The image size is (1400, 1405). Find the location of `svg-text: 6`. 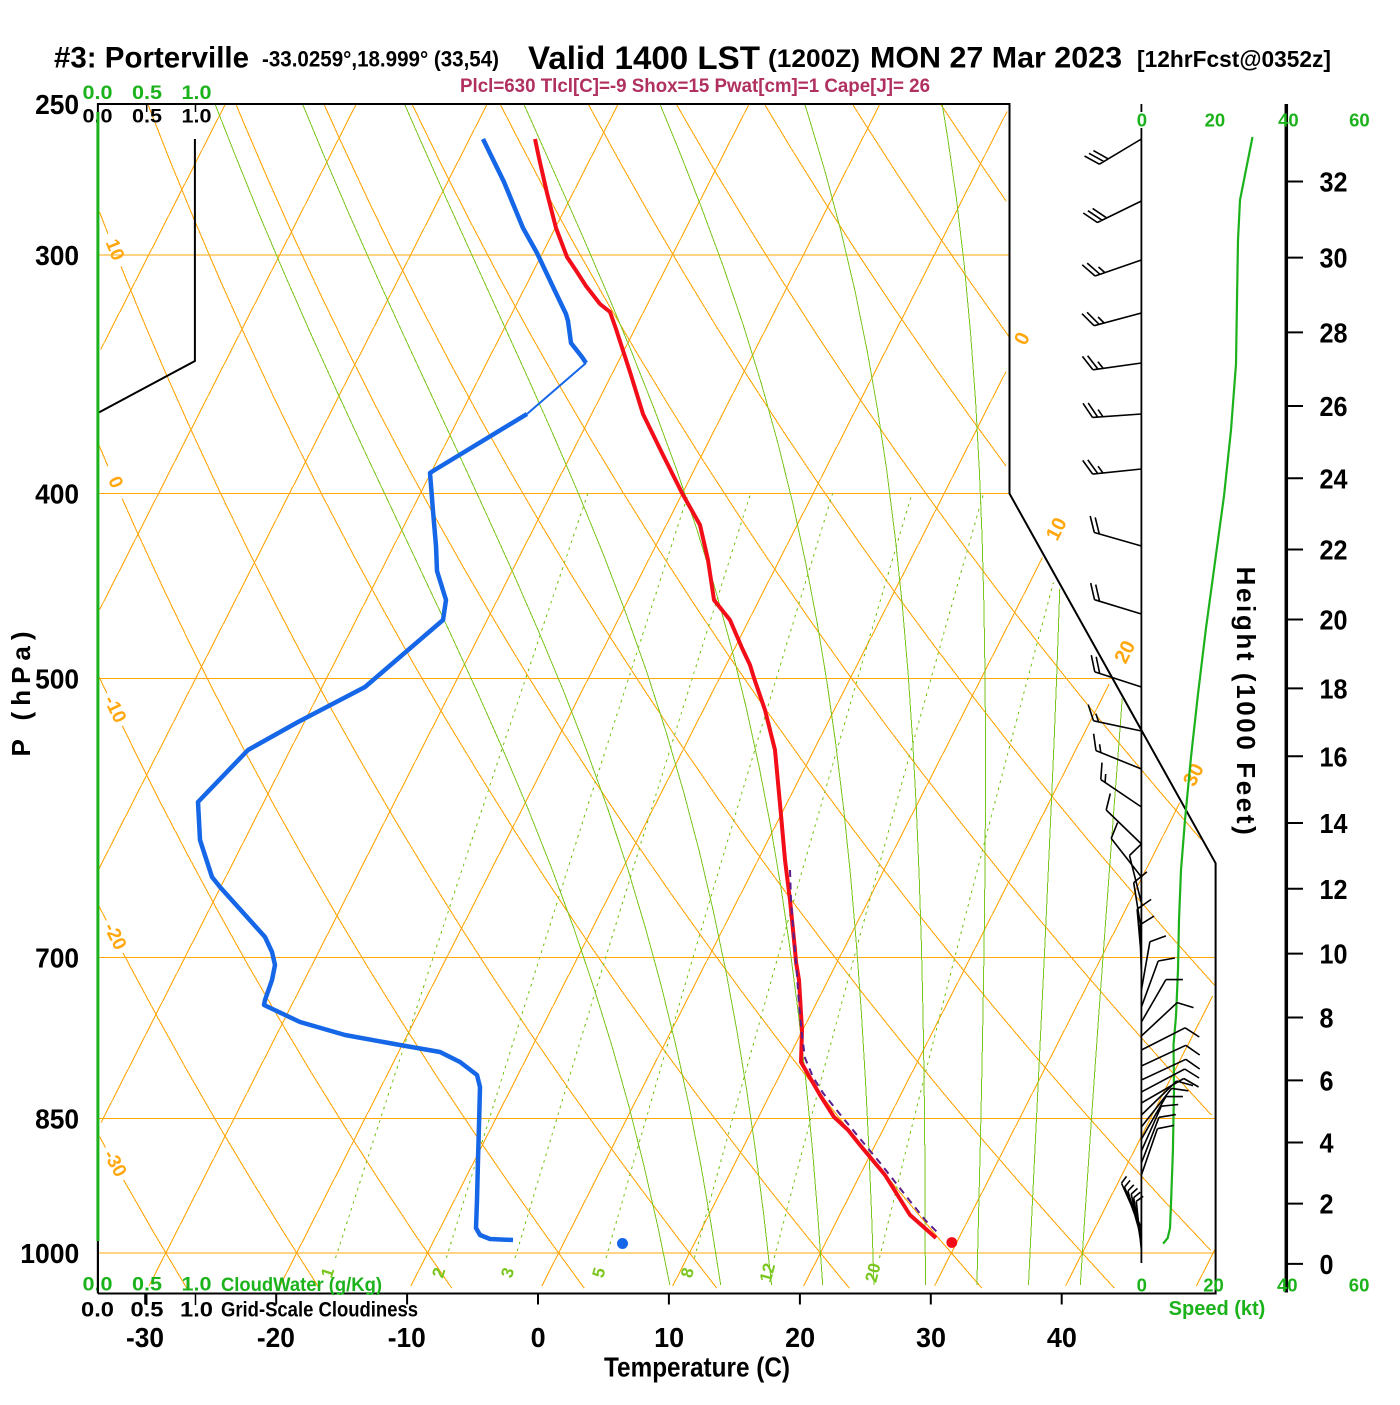

svg-text: 6 is located at coordinates (1327, 1080).